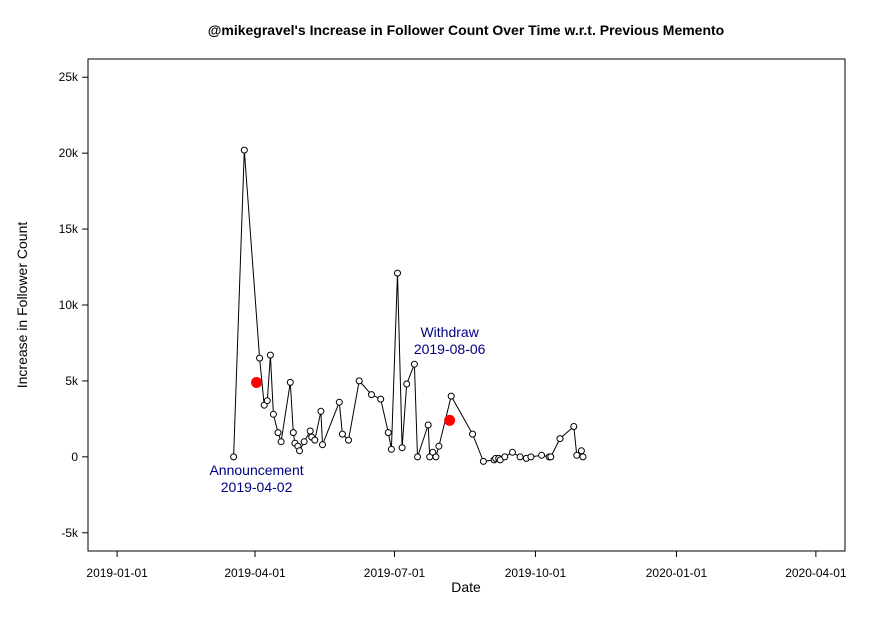 The height and width of the screenshot is (625, 875). Describe the element at coordinates (69, 229) in the screenshot. I see `y-tick-label: 15k` at that location.